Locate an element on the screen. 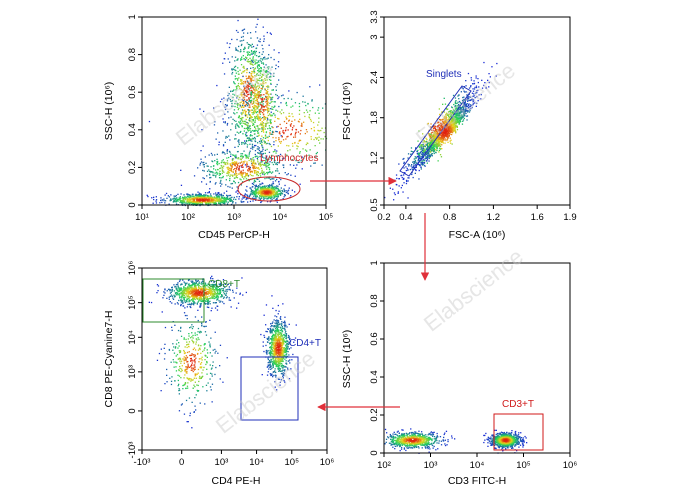 Image resolution: width=688 pixels, height=490 pixels. y-tick-label: 3 is located at coordinates (374, 36).